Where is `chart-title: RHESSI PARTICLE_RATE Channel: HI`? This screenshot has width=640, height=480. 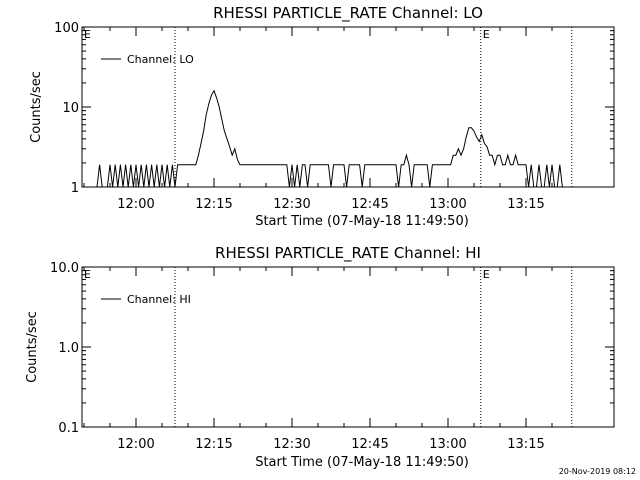
chart-title: RHESSI PARTICLE_RATE Channel: HI is located at coordinates (348, 253).